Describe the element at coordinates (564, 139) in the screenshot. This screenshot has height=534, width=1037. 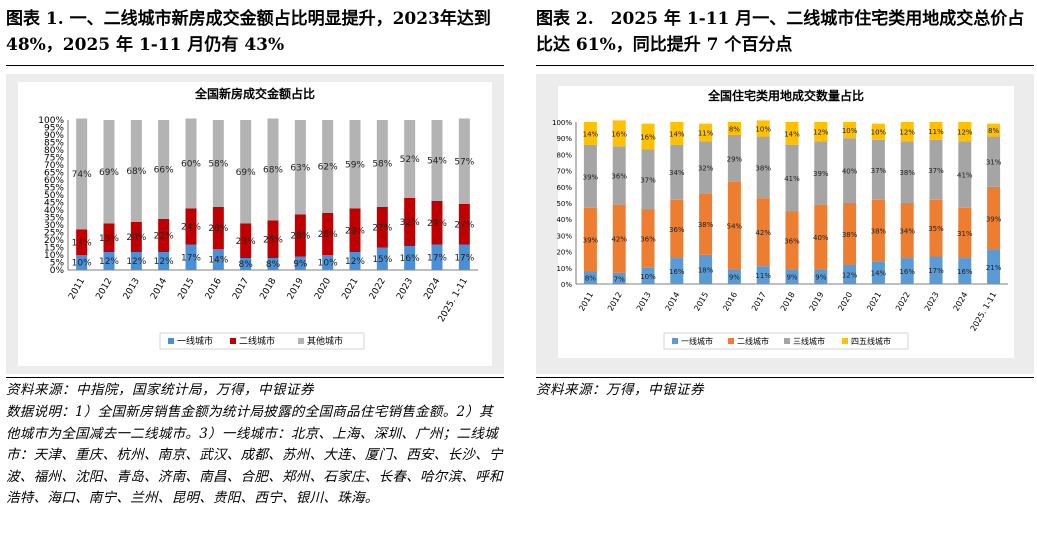
I see `y-tick-label: 90%` at that location.